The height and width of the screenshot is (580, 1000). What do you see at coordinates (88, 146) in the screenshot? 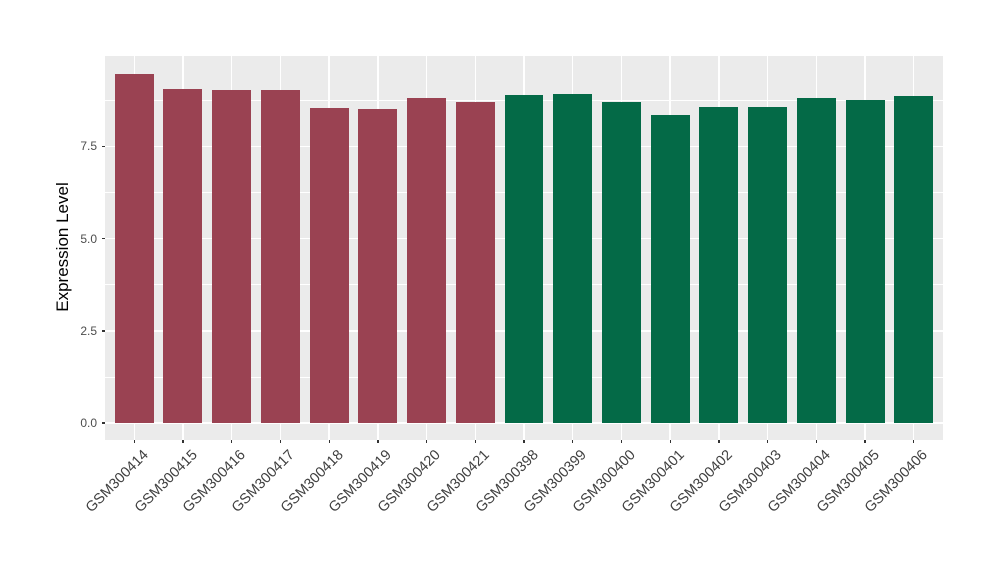
I see `y-tick-label: 7.5` at bounding box center [88, 146].